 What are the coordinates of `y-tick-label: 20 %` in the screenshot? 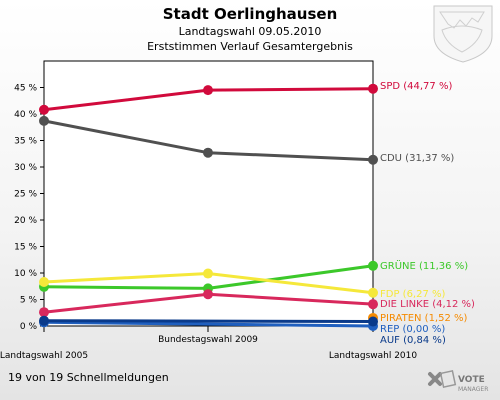 It's located at (25, 221).